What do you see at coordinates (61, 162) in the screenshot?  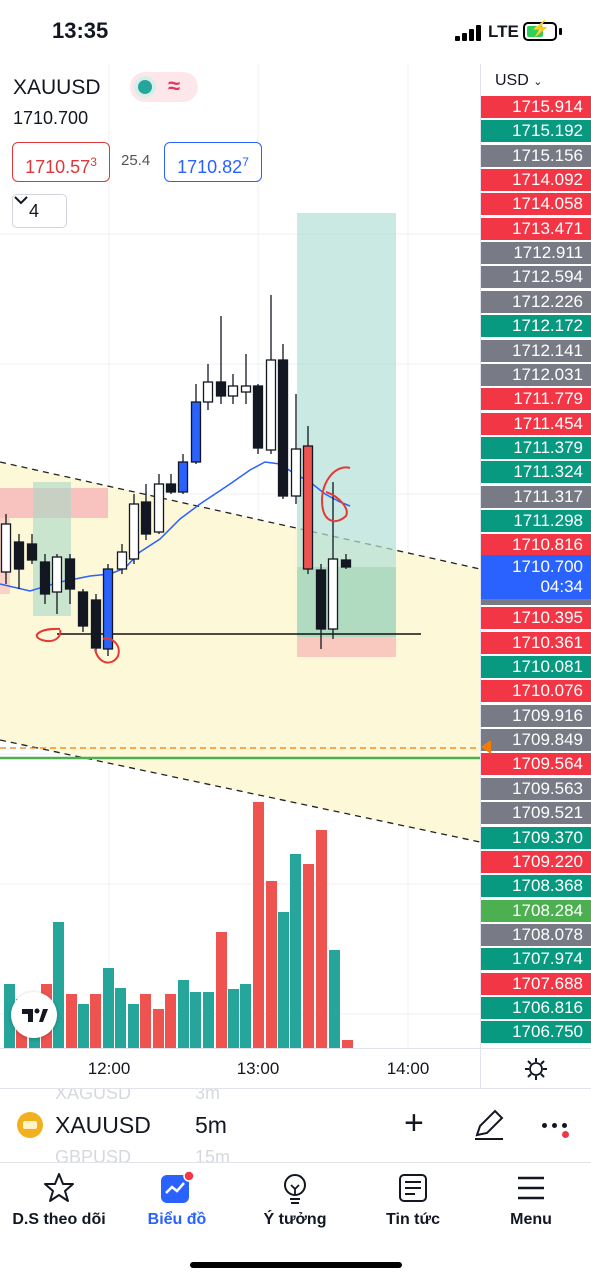 I see `sell-button: 1710.573` at bounding box center [61, 162].